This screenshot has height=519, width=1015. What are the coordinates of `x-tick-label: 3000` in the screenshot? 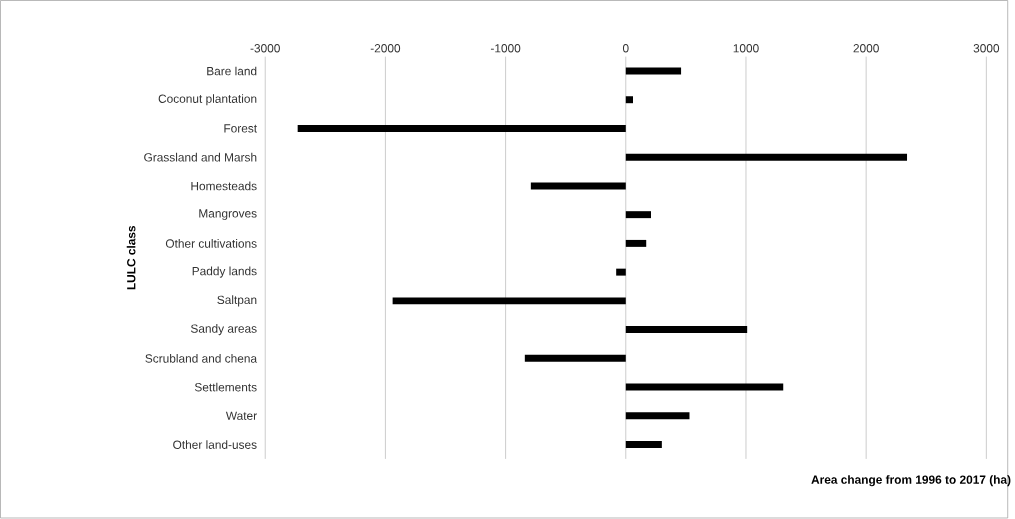 It's located at (986, 48).